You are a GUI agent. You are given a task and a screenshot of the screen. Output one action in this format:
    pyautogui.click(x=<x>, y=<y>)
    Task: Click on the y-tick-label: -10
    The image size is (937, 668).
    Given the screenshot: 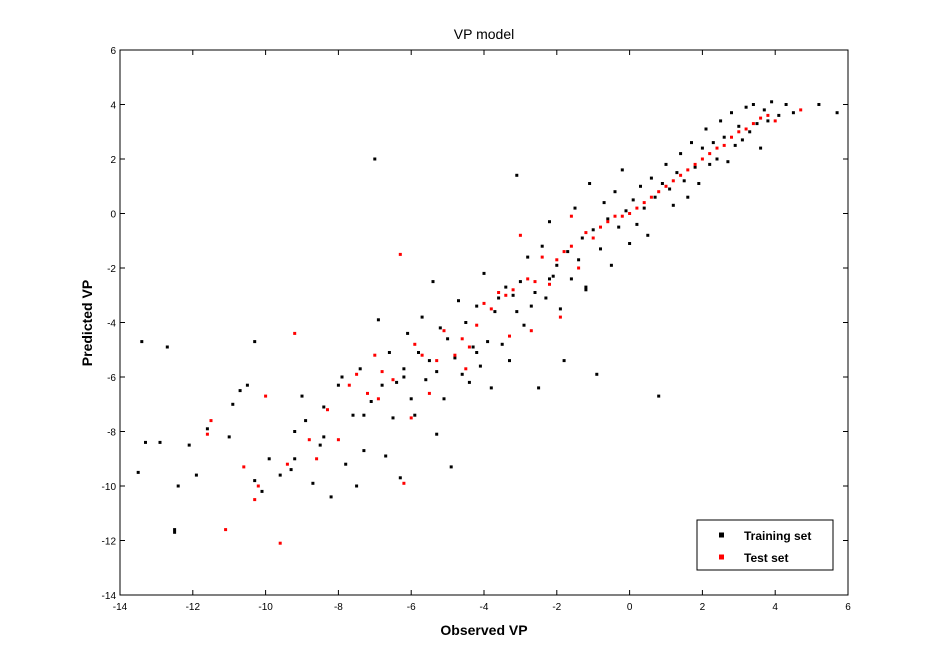 What is the action you would take?
    pyautogui.click(x=109, y=487)
    